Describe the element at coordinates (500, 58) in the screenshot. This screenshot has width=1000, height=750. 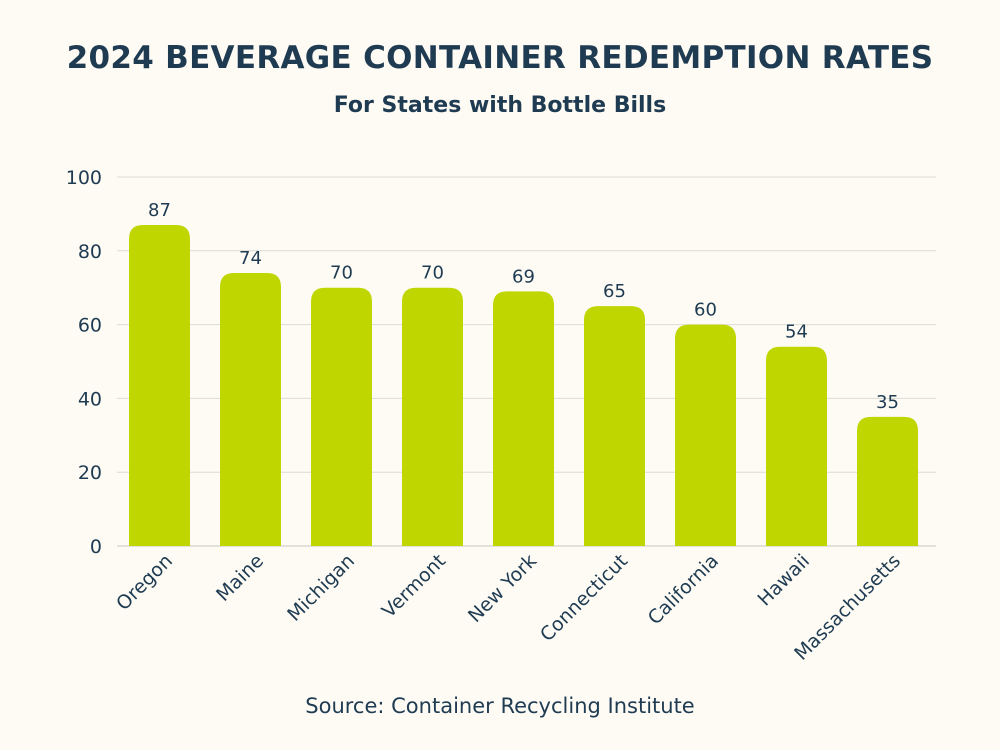
I see `chart-title: 2024 BEVERAGE CONTAINER REDEMPTION RATES` at that location.